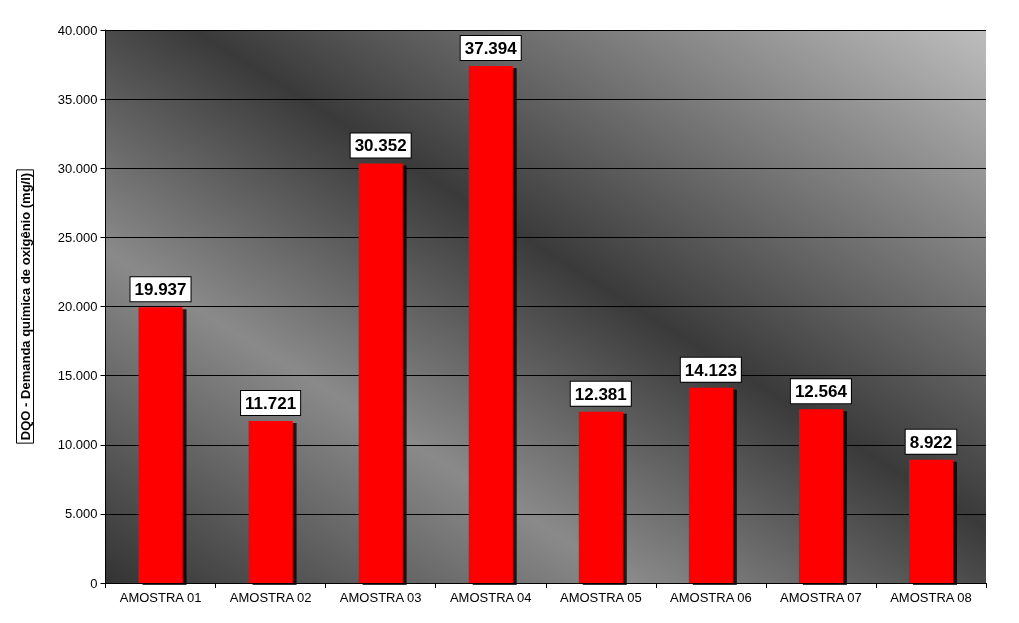 The image size is (1019, 623). What do you see at coordinates (77, 237) in the screenshot?
I see `y-tick-label: 25.000` at bounding box center [77, 237].